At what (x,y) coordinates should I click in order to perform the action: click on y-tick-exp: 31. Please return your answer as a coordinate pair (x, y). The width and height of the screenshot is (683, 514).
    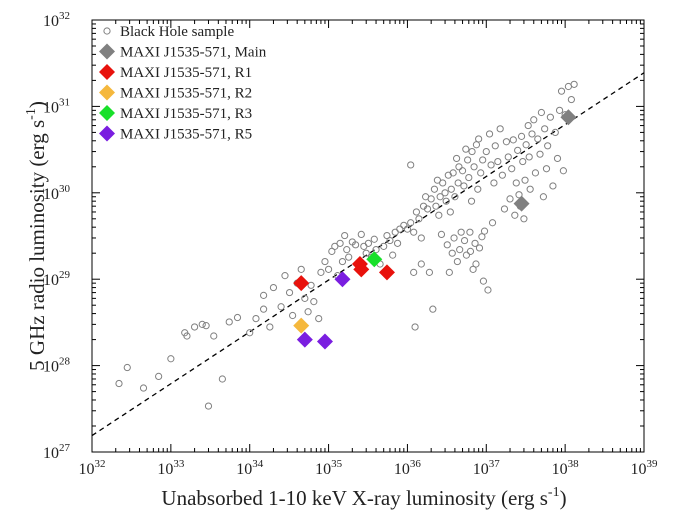
    Looking at the image, I should click on (64, 102).